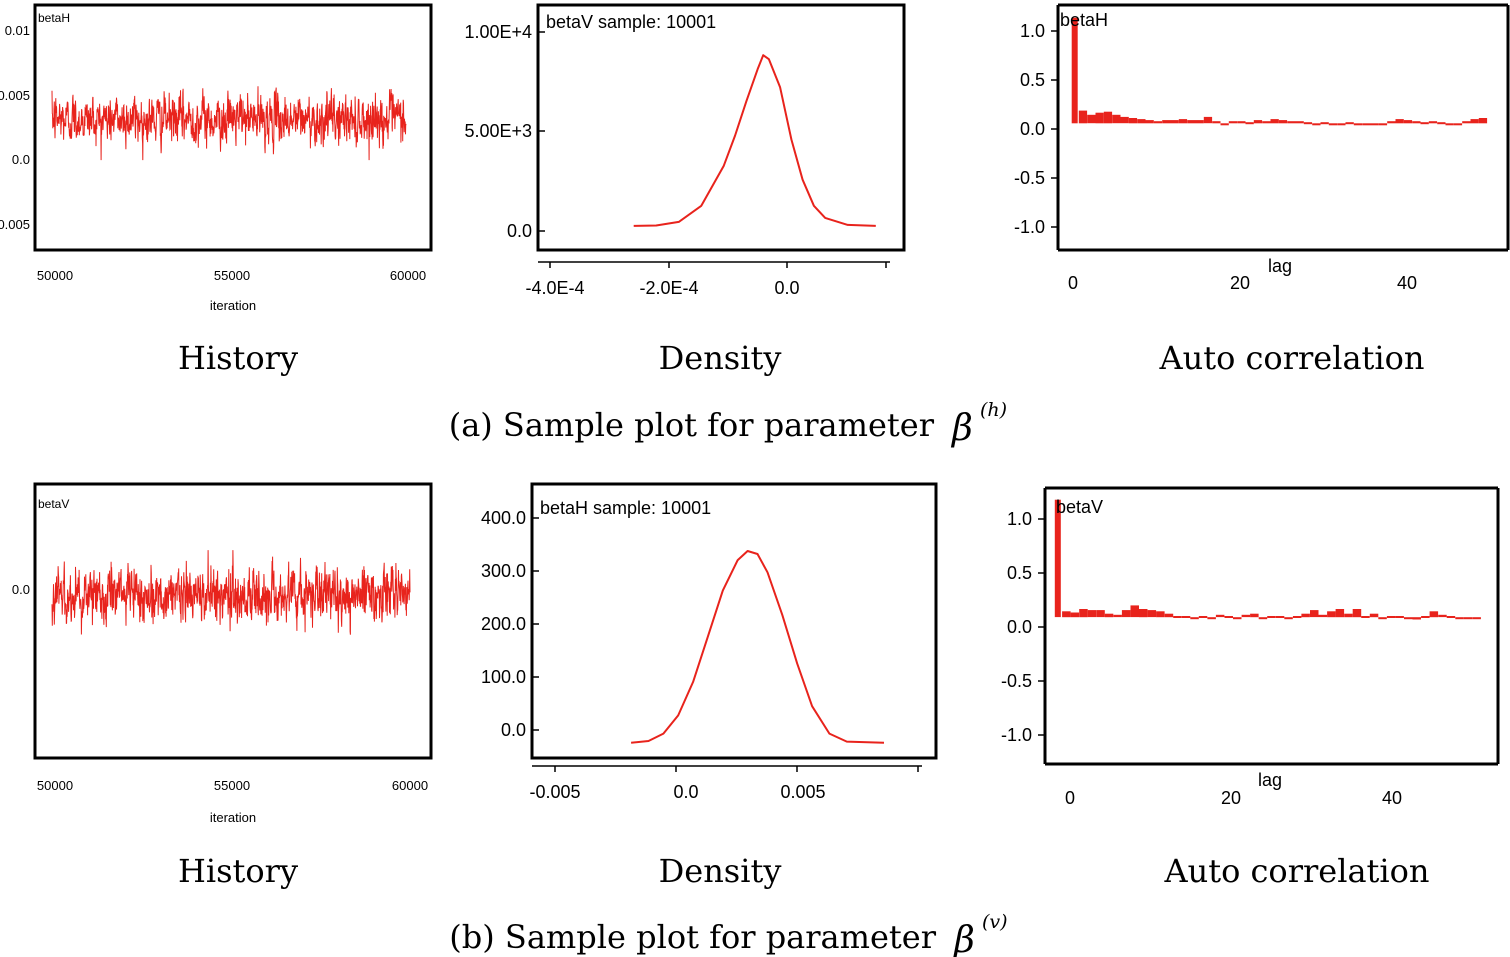  Describe the element at coordinates (1029, 227) in the screenshot. I see `y-tick-label: -1.0` at that location.